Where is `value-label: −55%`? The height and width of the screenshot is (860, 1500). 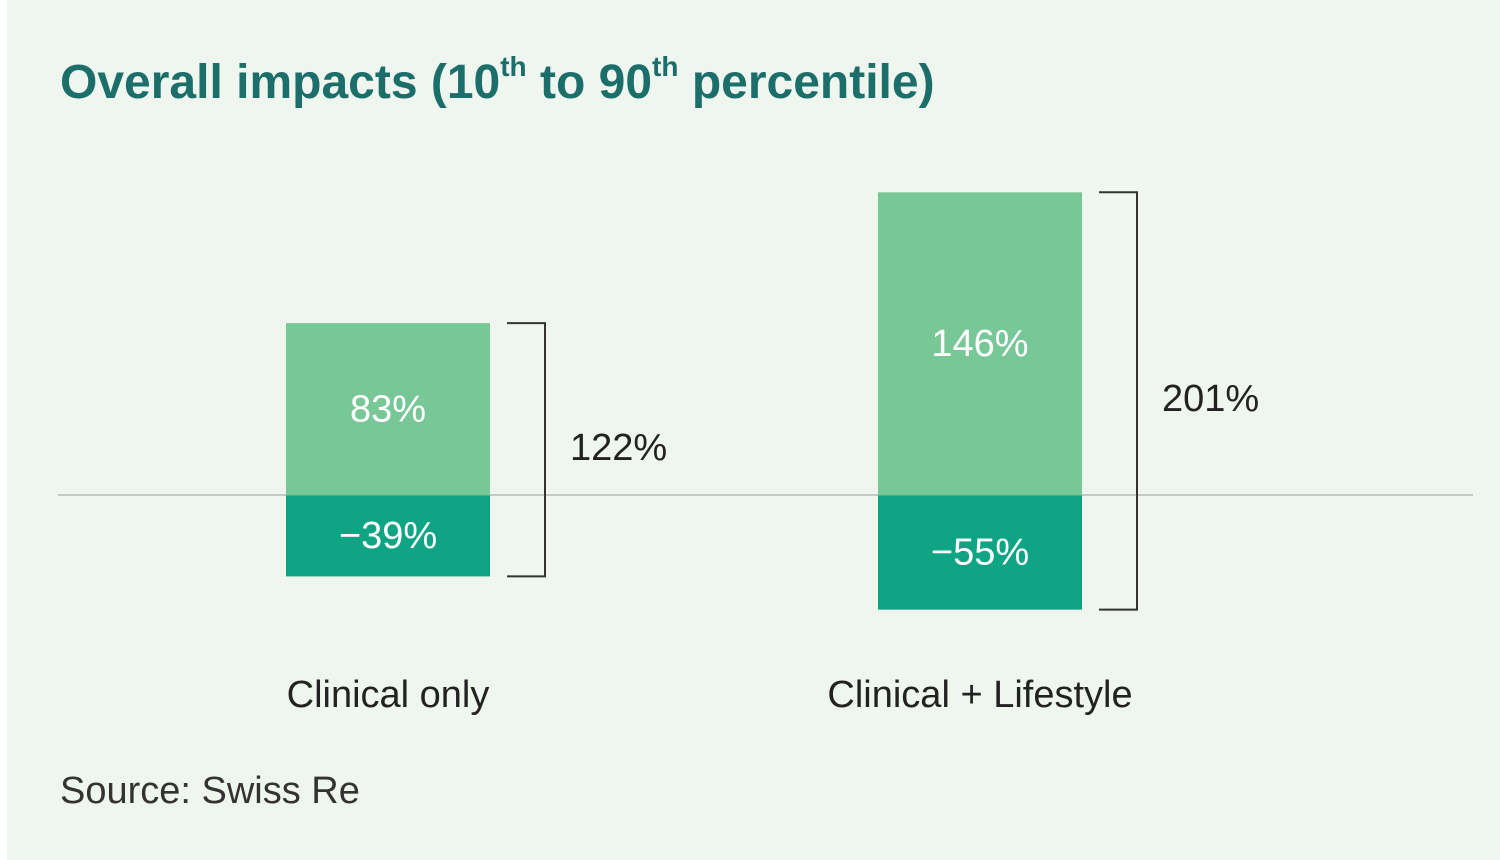 value-label: −55% is located at coordinates (980, 553).